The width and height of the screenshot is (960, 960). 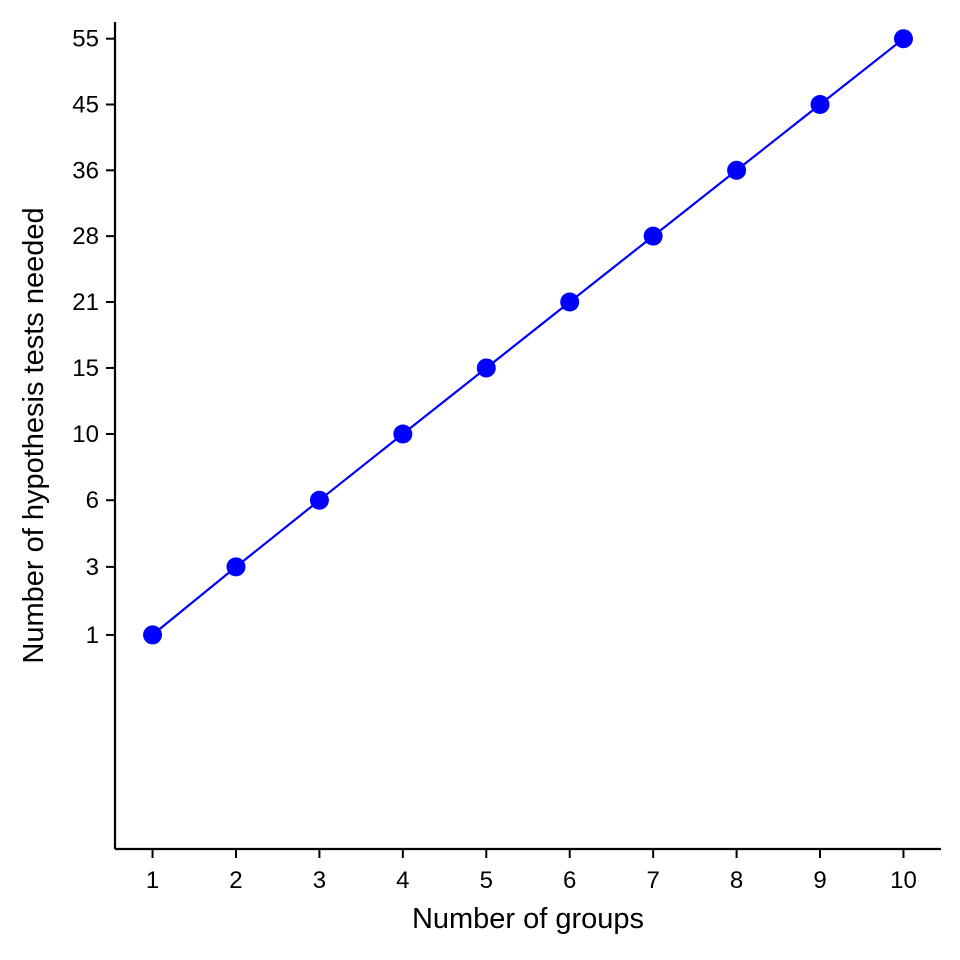 What do you see at coordinates (85, 368) in the screenshot?
I see `y-tick-label: 15` at bounding box center [85, 368].